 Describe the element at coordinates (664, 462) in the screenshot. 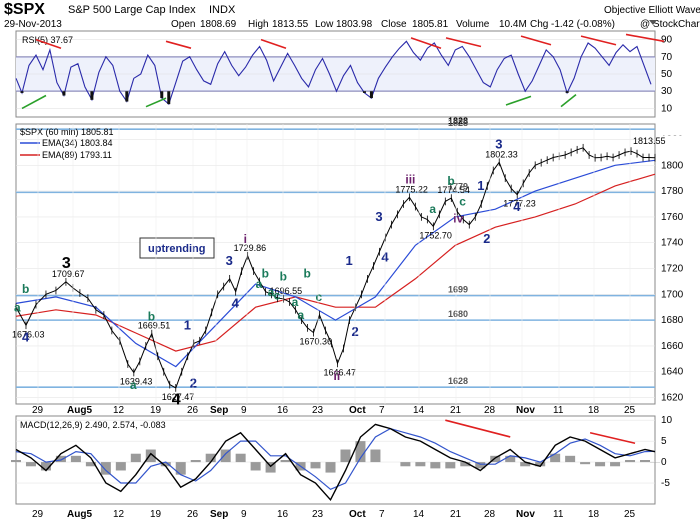

I see `macd-tick-label: 0` at that location.